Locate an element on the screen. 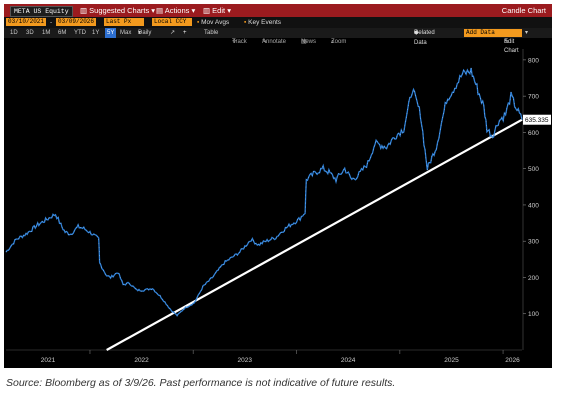 The image size is (580, 400). related-data-button: ◆ Related Data ▾ is located at coordinates (424, 38).